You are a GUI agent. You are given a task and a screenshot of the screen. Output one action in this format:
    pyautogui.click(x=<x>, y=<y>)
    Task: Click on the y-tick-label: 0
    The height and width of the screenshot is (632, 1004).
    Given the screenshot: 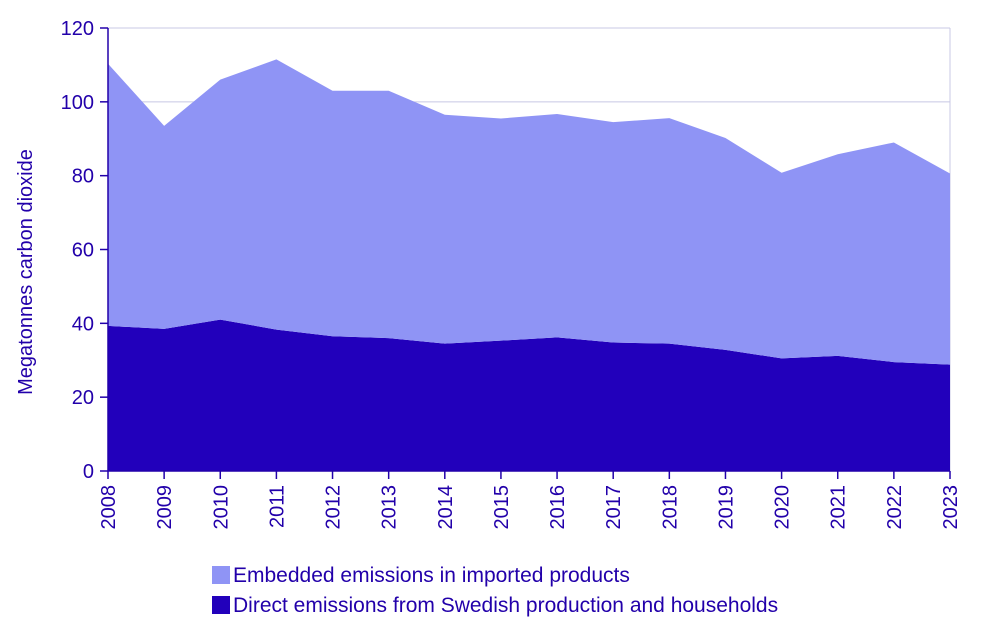 What is the action you would take?
    pyautogui.click(x=88, y=472)
    